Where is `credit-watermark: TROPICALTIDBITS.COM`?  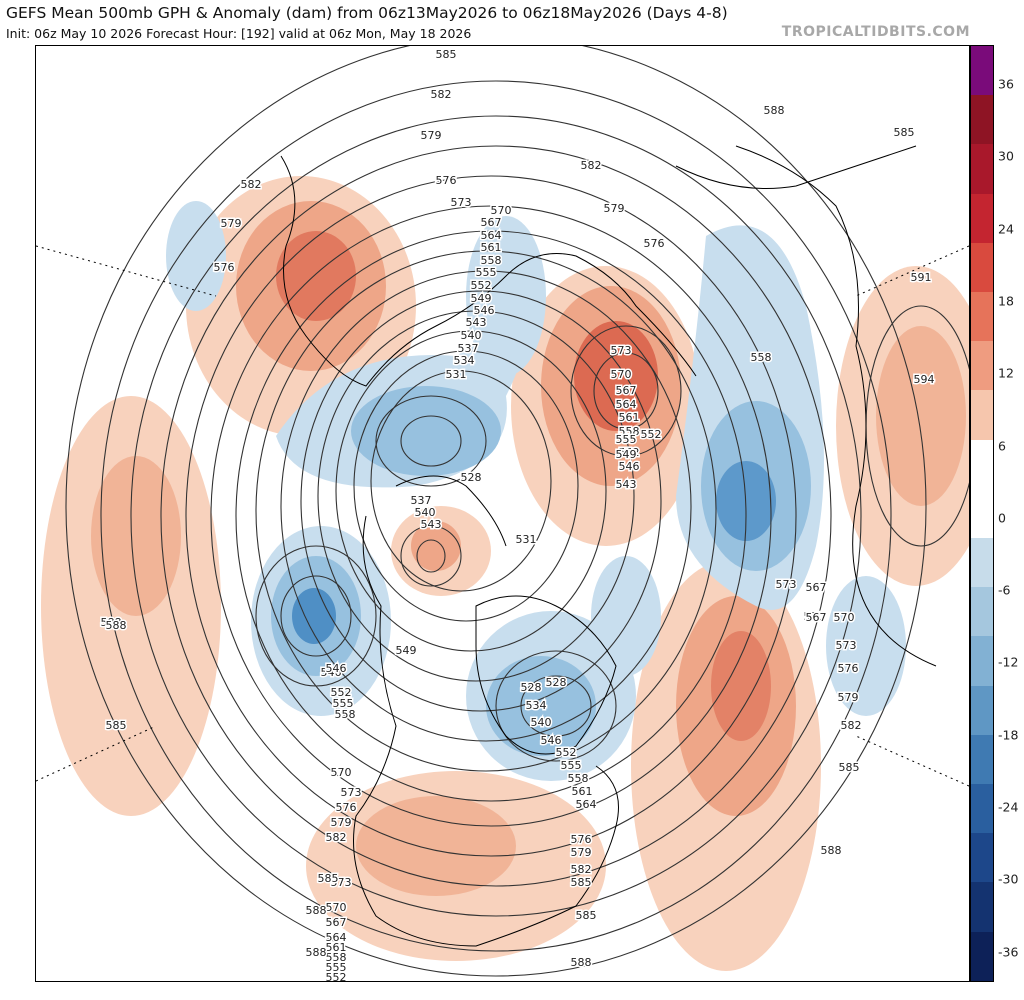
credit-watermark: TROPICALTIDBITS.COM is located at coordinates (875, 32).